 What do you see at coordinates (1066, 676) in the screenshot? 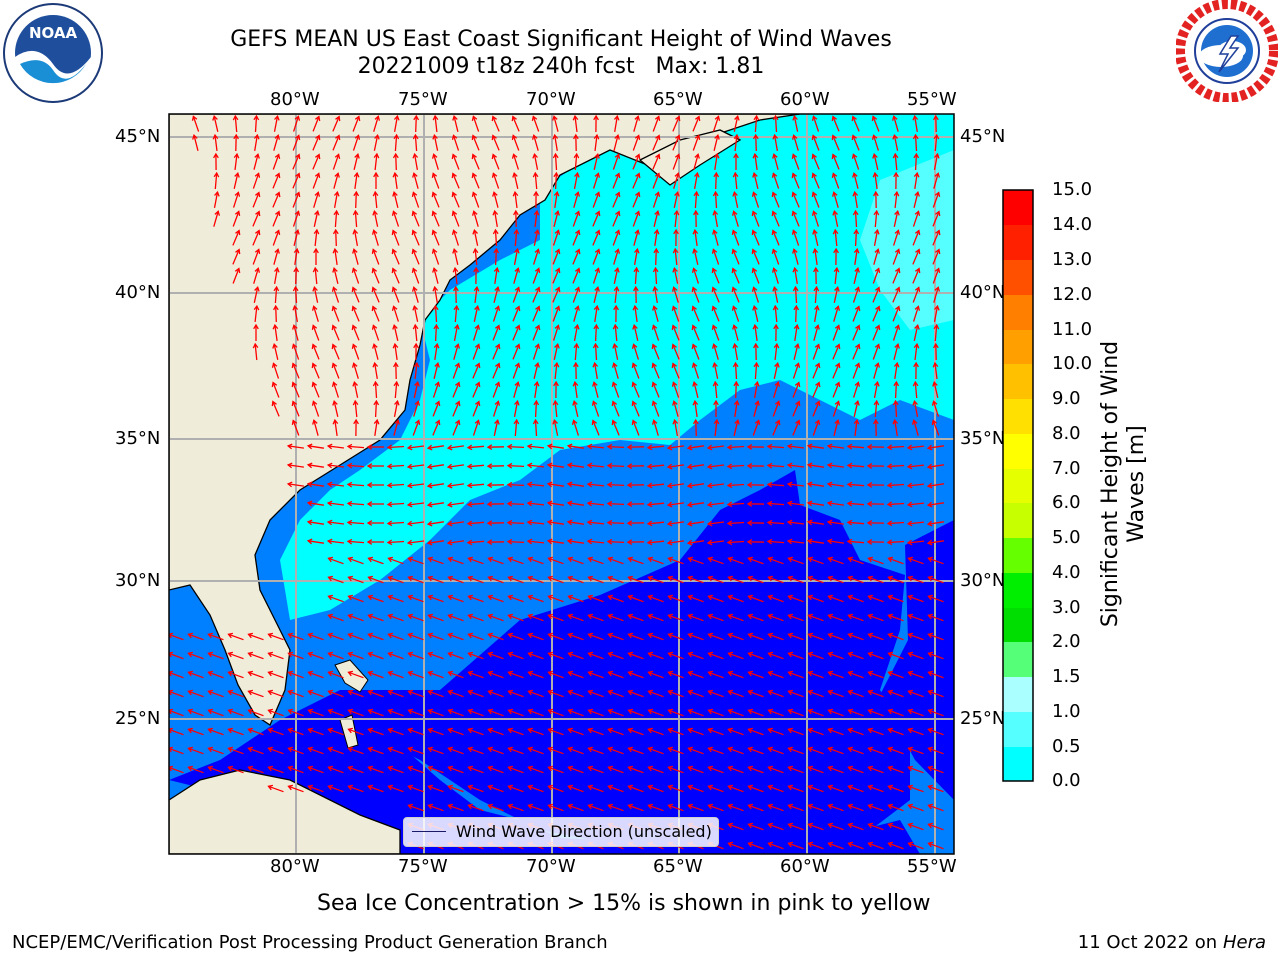
I see `colorbar-tick-label: 1.5` at bounding box center [1066, 676].